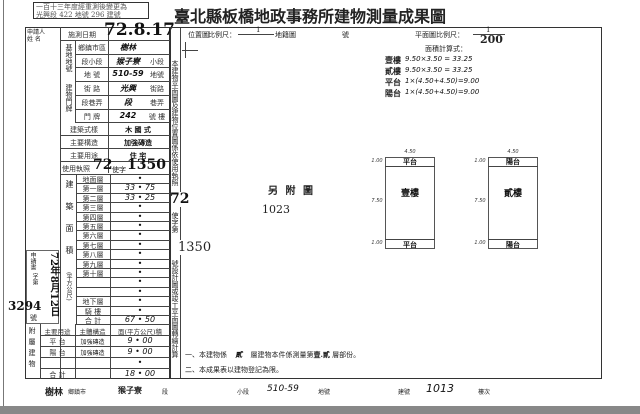 This screenshot has height=414, width=640. Describe the element at coordinates (513, 239) in the screenshot. I see `plan2-bottom-divider` at that location.